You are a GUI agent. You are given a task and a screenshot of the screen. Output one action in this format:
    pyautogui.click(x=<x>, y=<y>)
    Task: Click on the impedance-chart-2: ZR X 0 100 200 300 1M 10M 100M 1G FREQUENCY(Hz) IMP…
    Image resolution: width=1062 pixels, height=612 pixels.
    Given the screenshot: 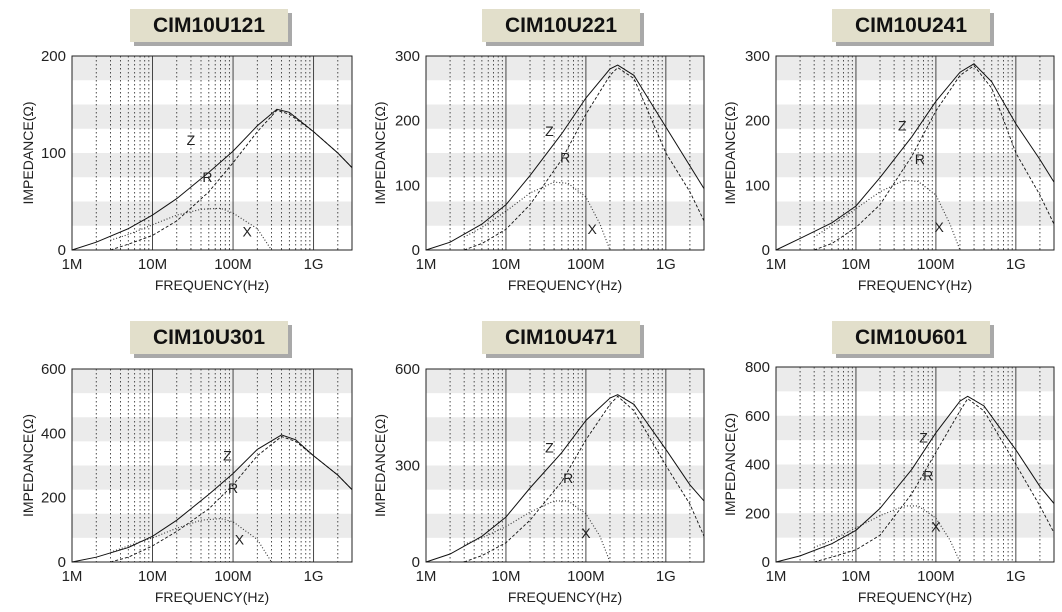 What is the action you would take?
    pyautogui.click(x=538, y=170)
    